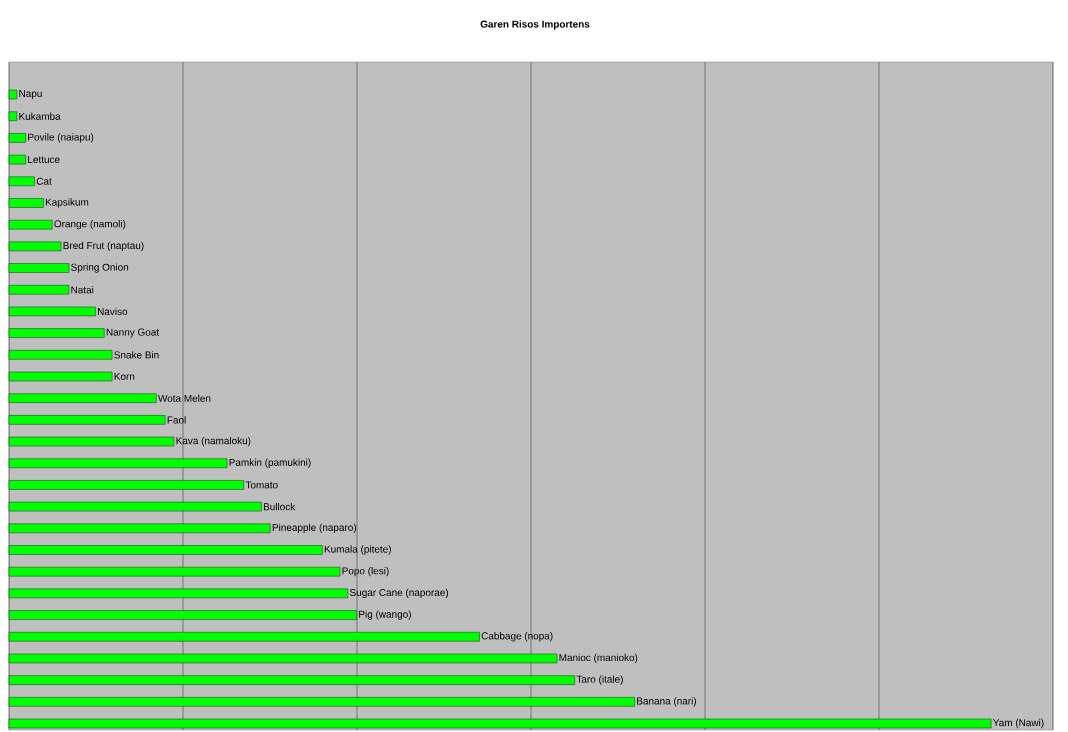 This screenshot has width=1068, height=732. I want to click on y-tick-label: Spring Onion, so click(100, 268).